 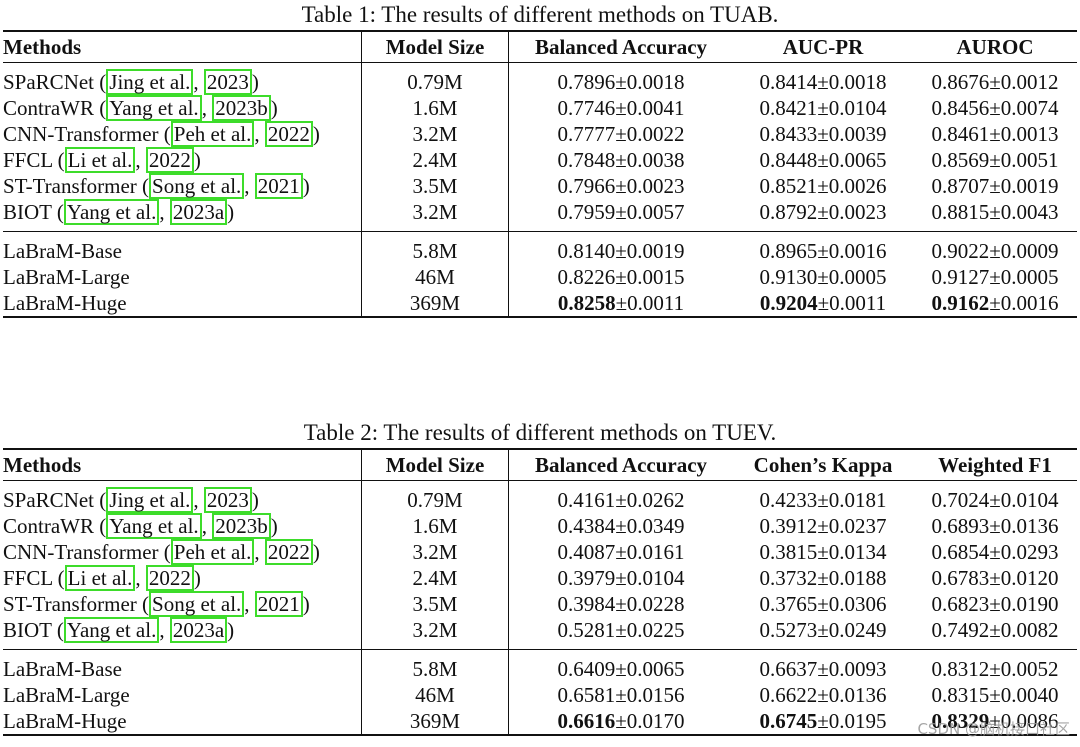 I want to click on model-size-cell: 1.6M, so click(x=435, y=108).